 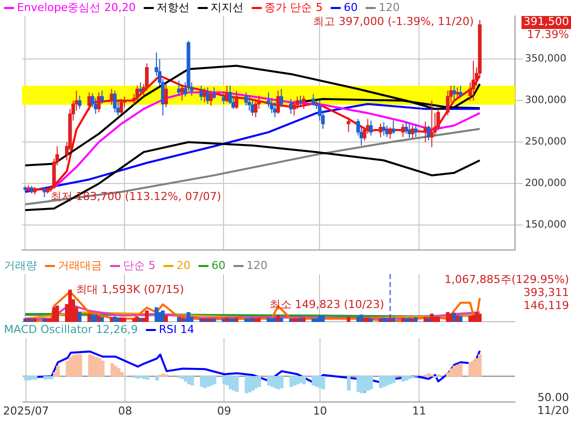 What do you see at coordinates (545, 142) in the screenshot?
I see `y-tick-label: 250,000` at bounding box center [545, 142].